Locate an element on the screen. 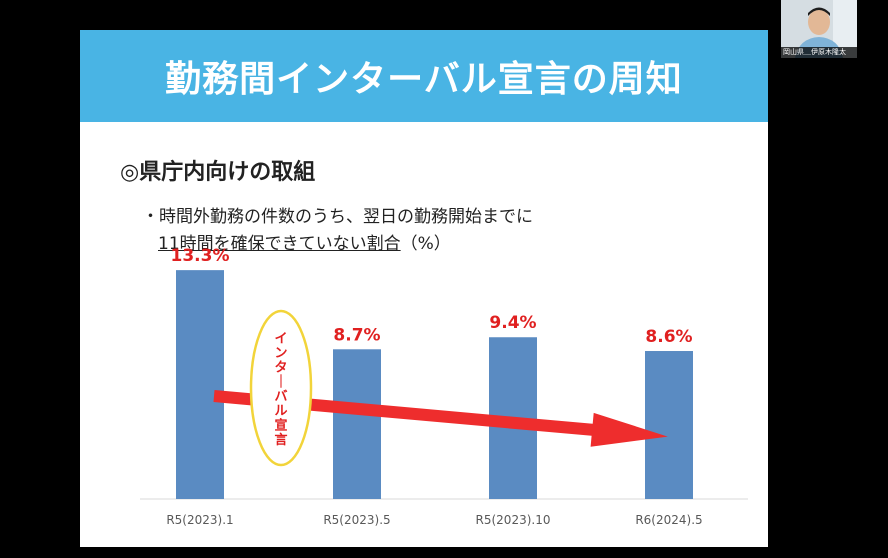 Image resolution: width=888 pixels, height=558 pixels. x-tick-label: R5(2023).10 is located at coordinates (513, 520).